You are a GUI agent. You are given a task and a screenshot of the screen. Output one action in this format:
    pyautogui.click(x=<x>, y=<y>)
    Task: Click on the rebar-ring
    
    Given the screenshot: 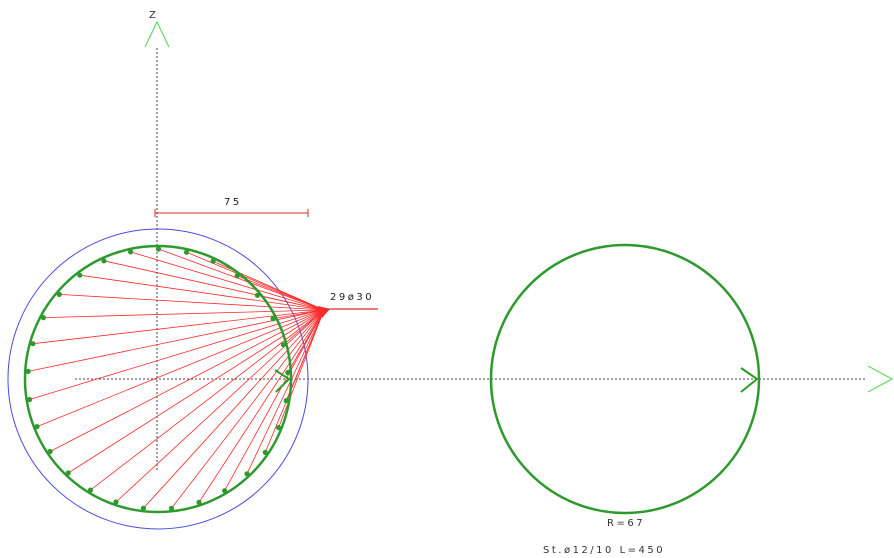 What is the action you would take?
    pyautogui.click(x=158, y=379)
    